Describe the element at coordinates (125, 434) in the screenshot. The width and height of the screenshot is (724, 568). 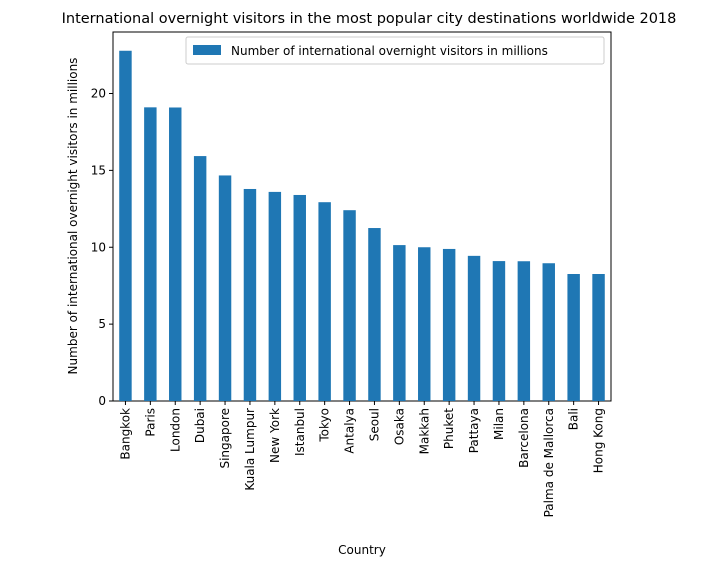
I see `x-tick-label: Bangkok` at that location.